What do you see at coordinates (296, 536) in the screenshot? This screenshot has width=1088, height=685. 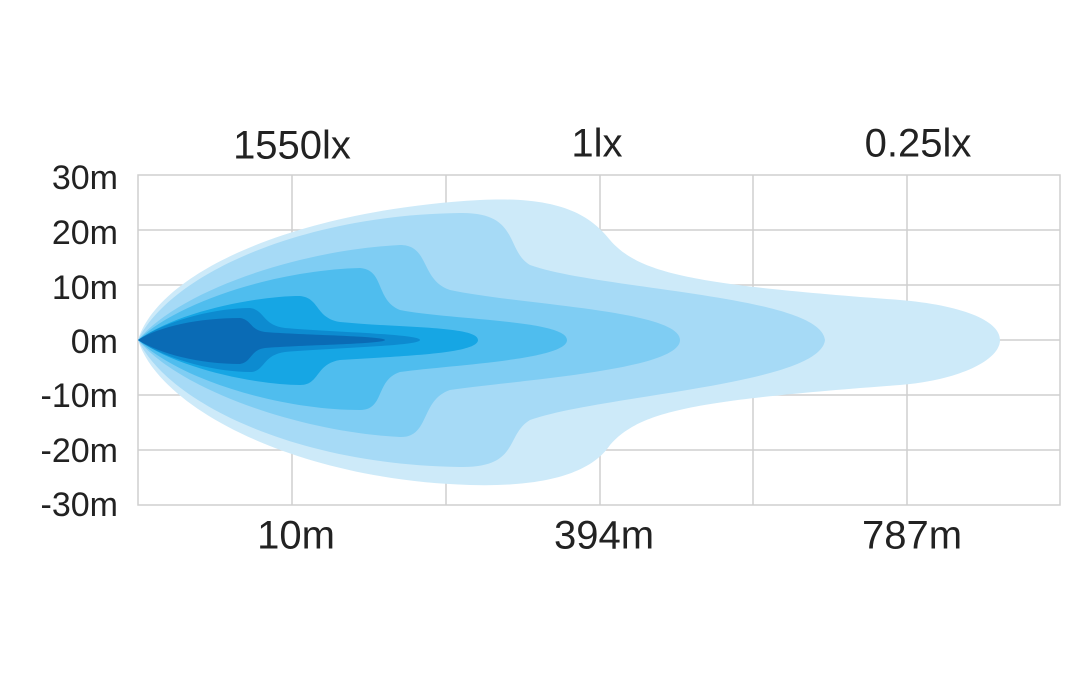 I see `distance-label: 10m` at bounding box center [296, 536].